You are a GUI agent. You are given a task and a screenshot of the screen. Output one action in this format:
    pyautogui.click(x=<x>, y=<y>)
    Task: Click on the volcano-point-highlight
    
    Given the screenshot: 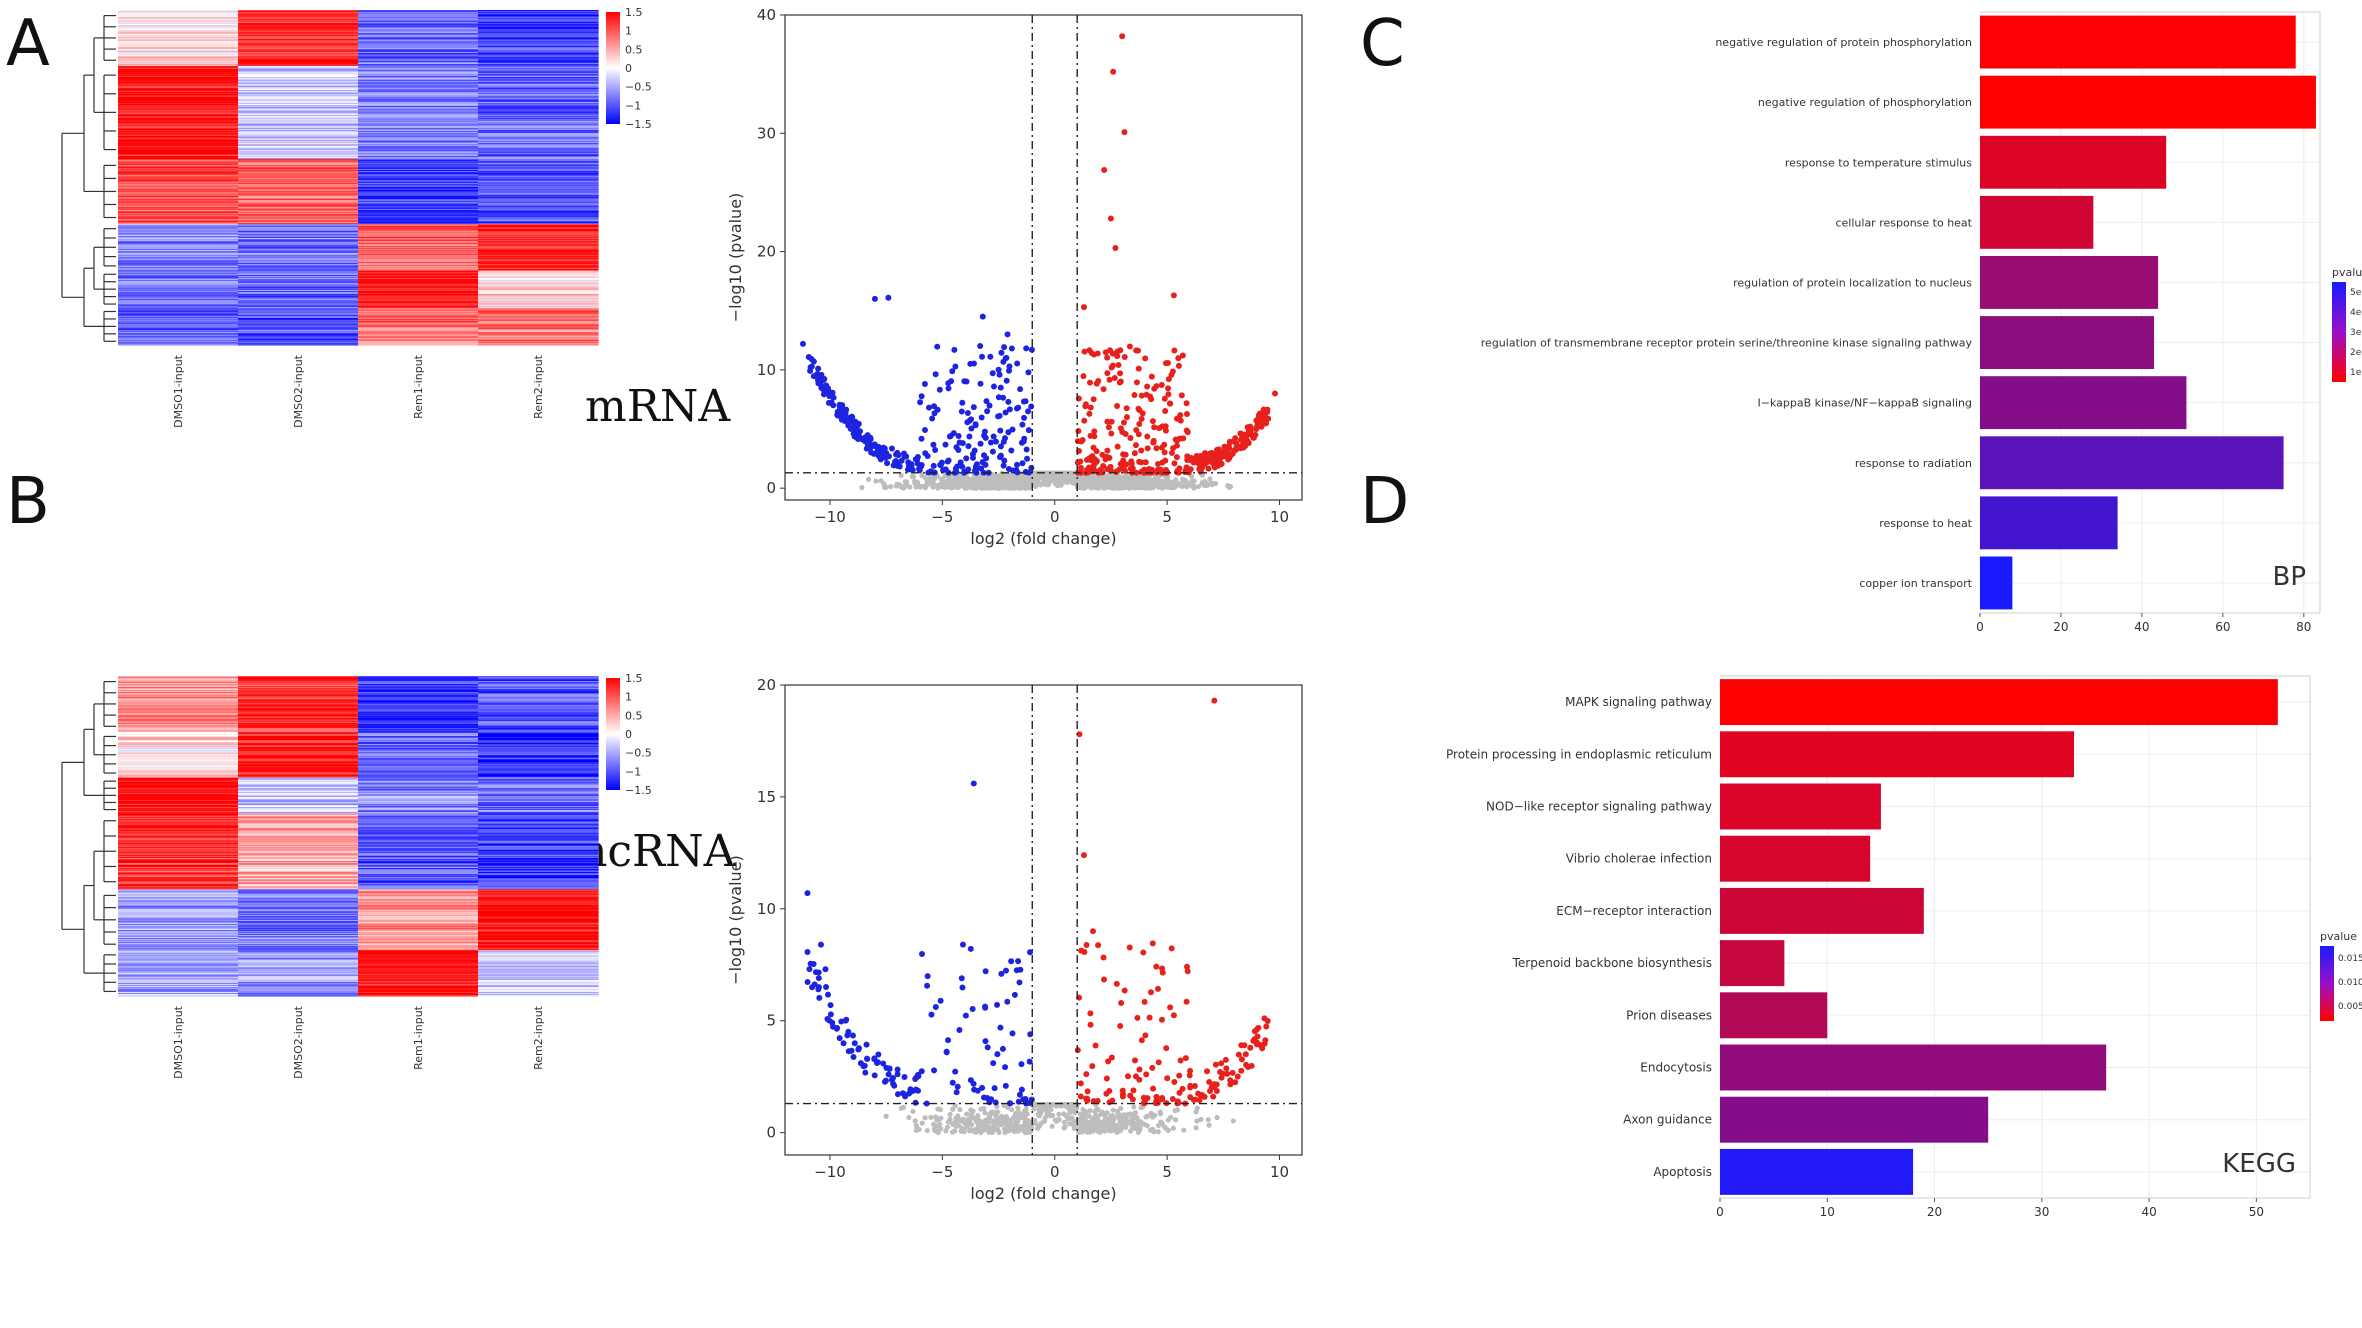 What is the action you would take?
    pyautogui.click(x=1113, y=71)
    